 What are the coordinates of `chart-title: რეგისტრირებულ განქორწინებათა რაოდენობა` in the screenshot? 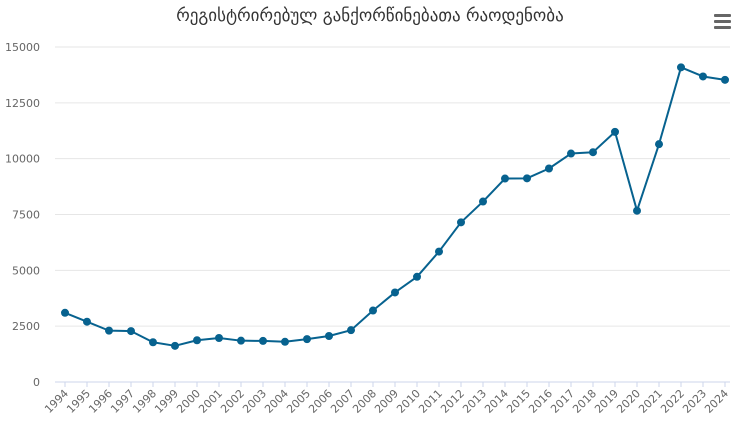 It's located at (370, 16).